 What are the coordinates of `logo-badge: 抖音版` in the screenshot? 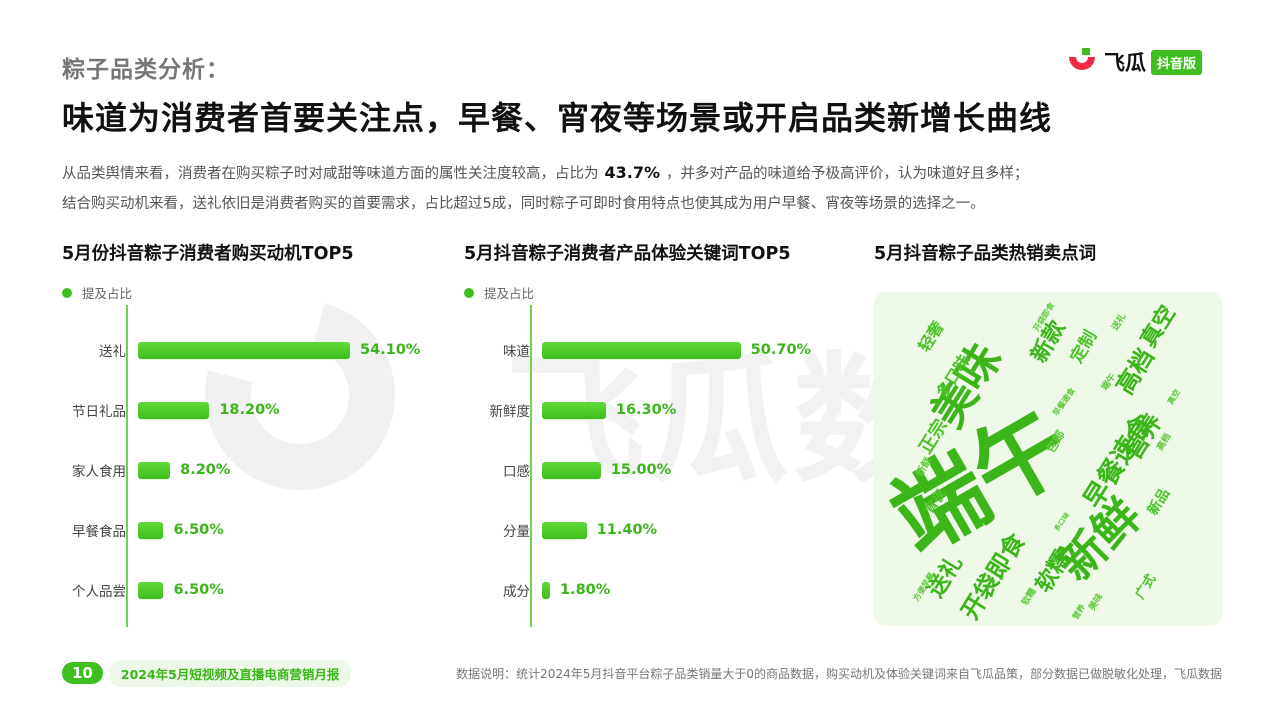 It's located at (1177, 62).